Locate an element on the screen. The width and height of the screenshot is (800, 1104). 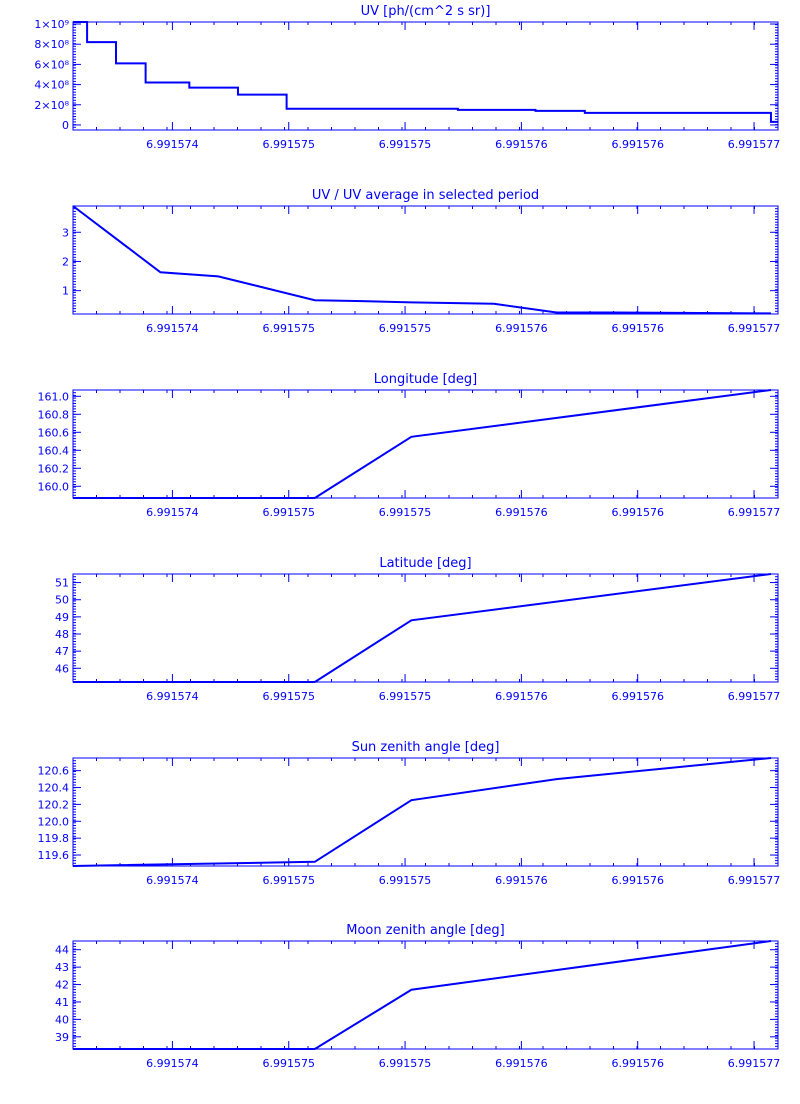
chart-title: Longitude [deg] is located at coordinates (425, 379).